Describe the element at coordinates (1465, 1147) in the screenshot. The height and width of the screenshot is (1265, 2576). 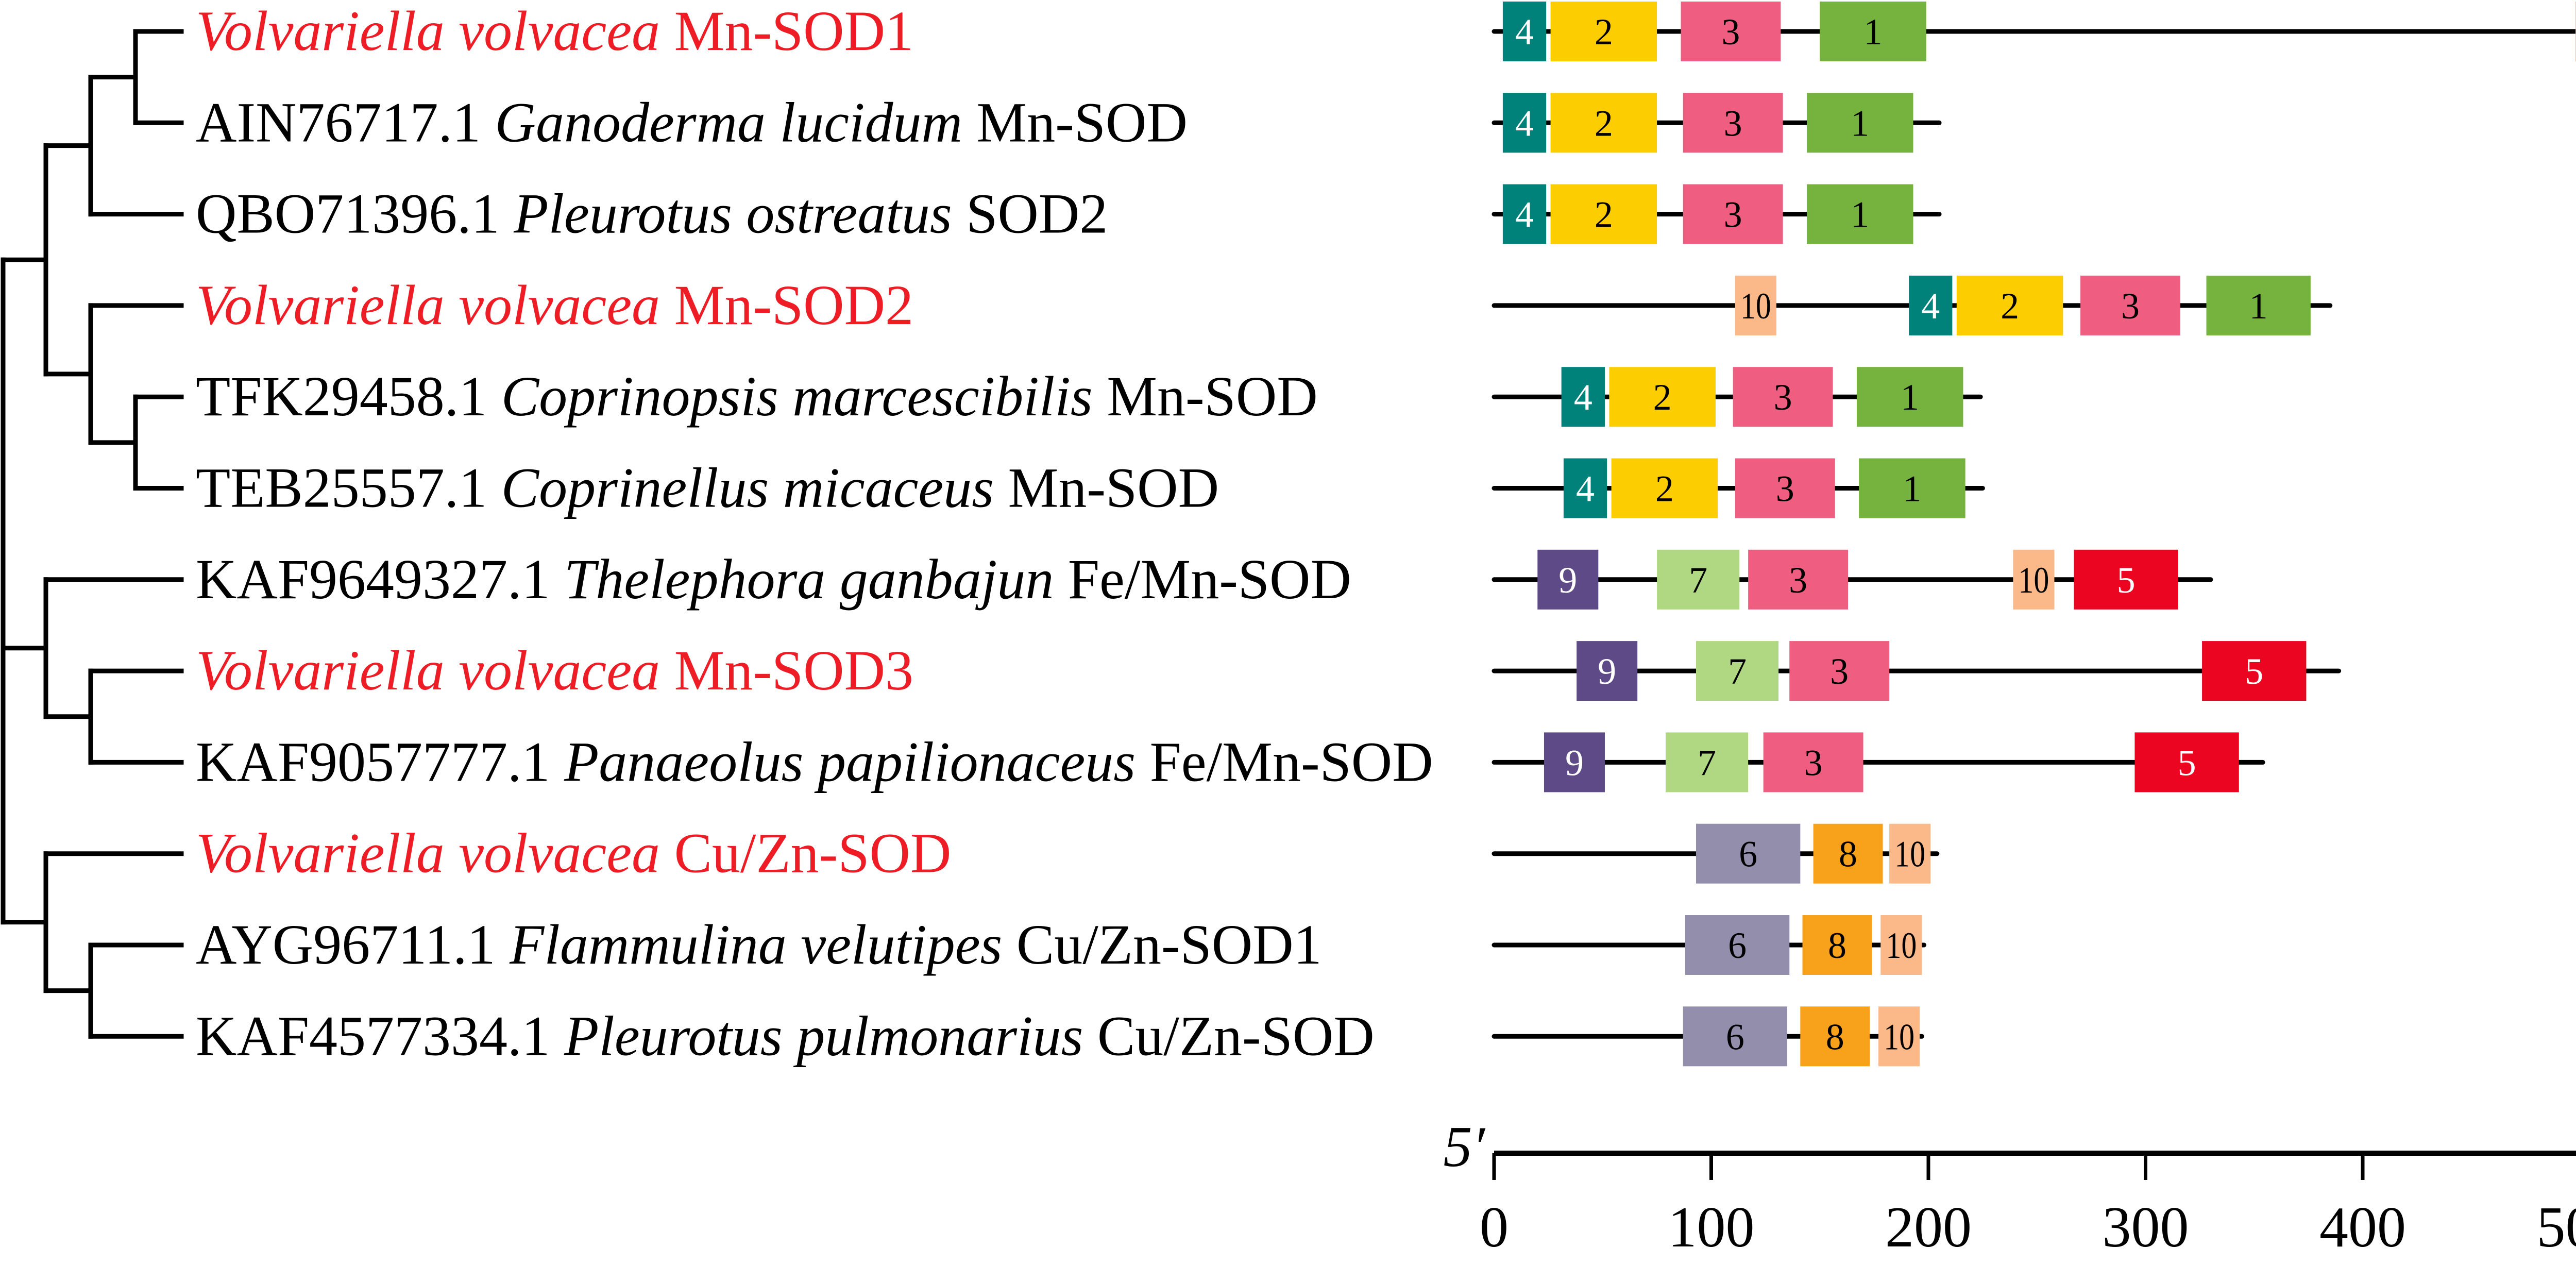
I see `axis-start-label: 5′` at that location.